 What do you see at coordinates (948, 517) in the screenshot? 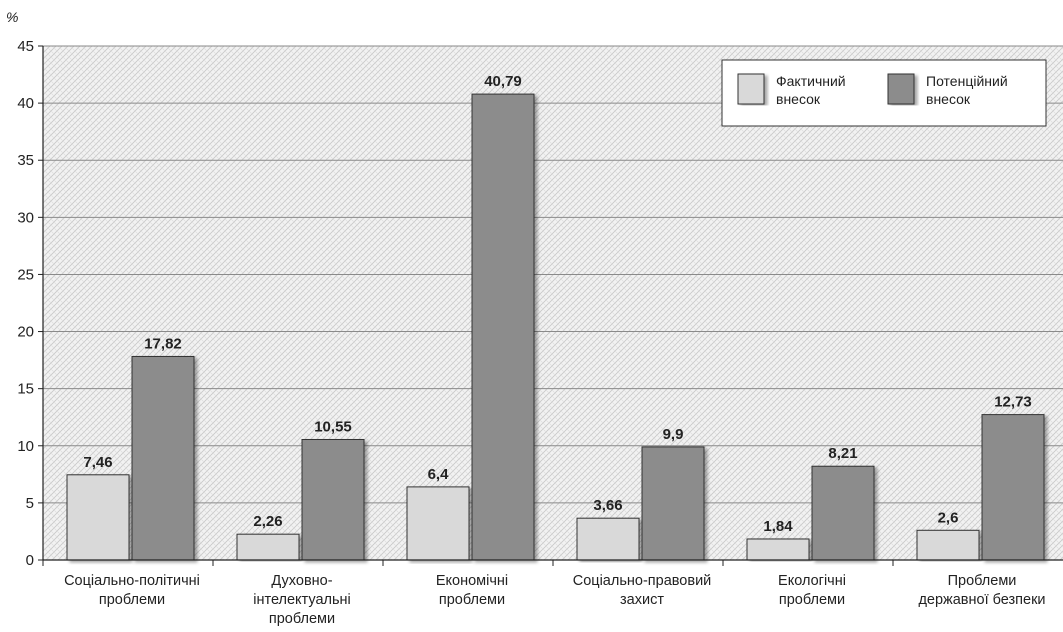
I see `bar-value-label: 2,6` at bounding box center [948, 517].